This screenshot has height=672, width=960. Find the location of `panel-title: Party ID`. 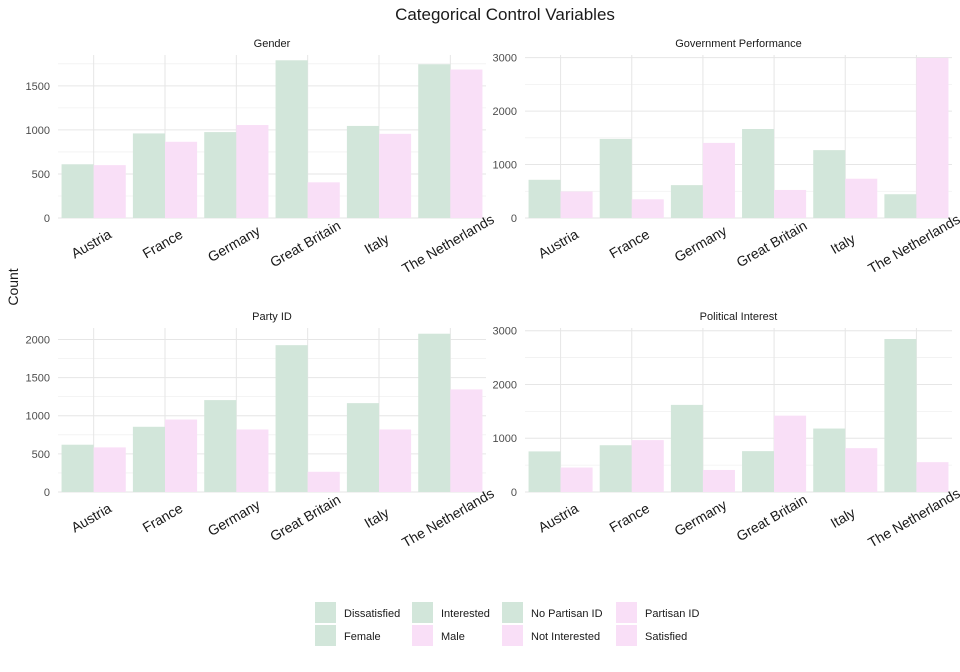

panel-title: Party ID is located at coordinates (272, 317).